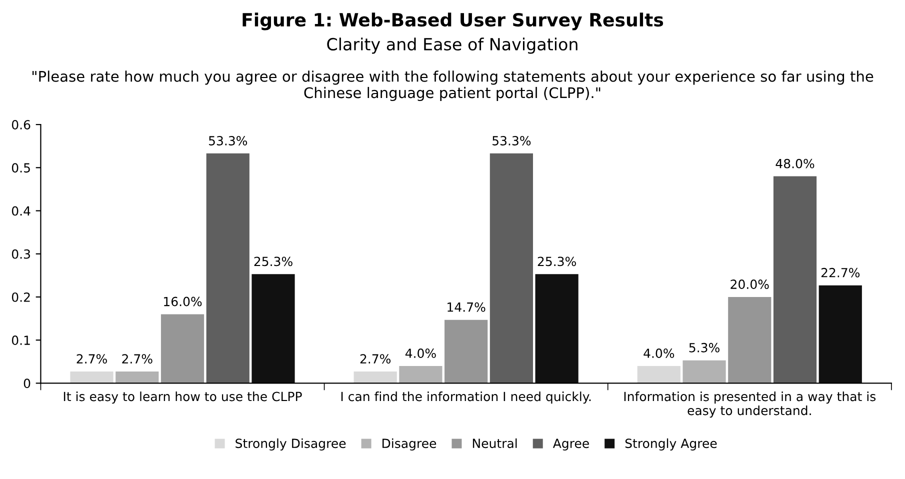 The height and width of the screenshot is (479, 905). Describe the element at coordinates (750, 405) in the screenshot. I see `x-tick-label: Information is presented in a way that is easy to understand.` at that location.